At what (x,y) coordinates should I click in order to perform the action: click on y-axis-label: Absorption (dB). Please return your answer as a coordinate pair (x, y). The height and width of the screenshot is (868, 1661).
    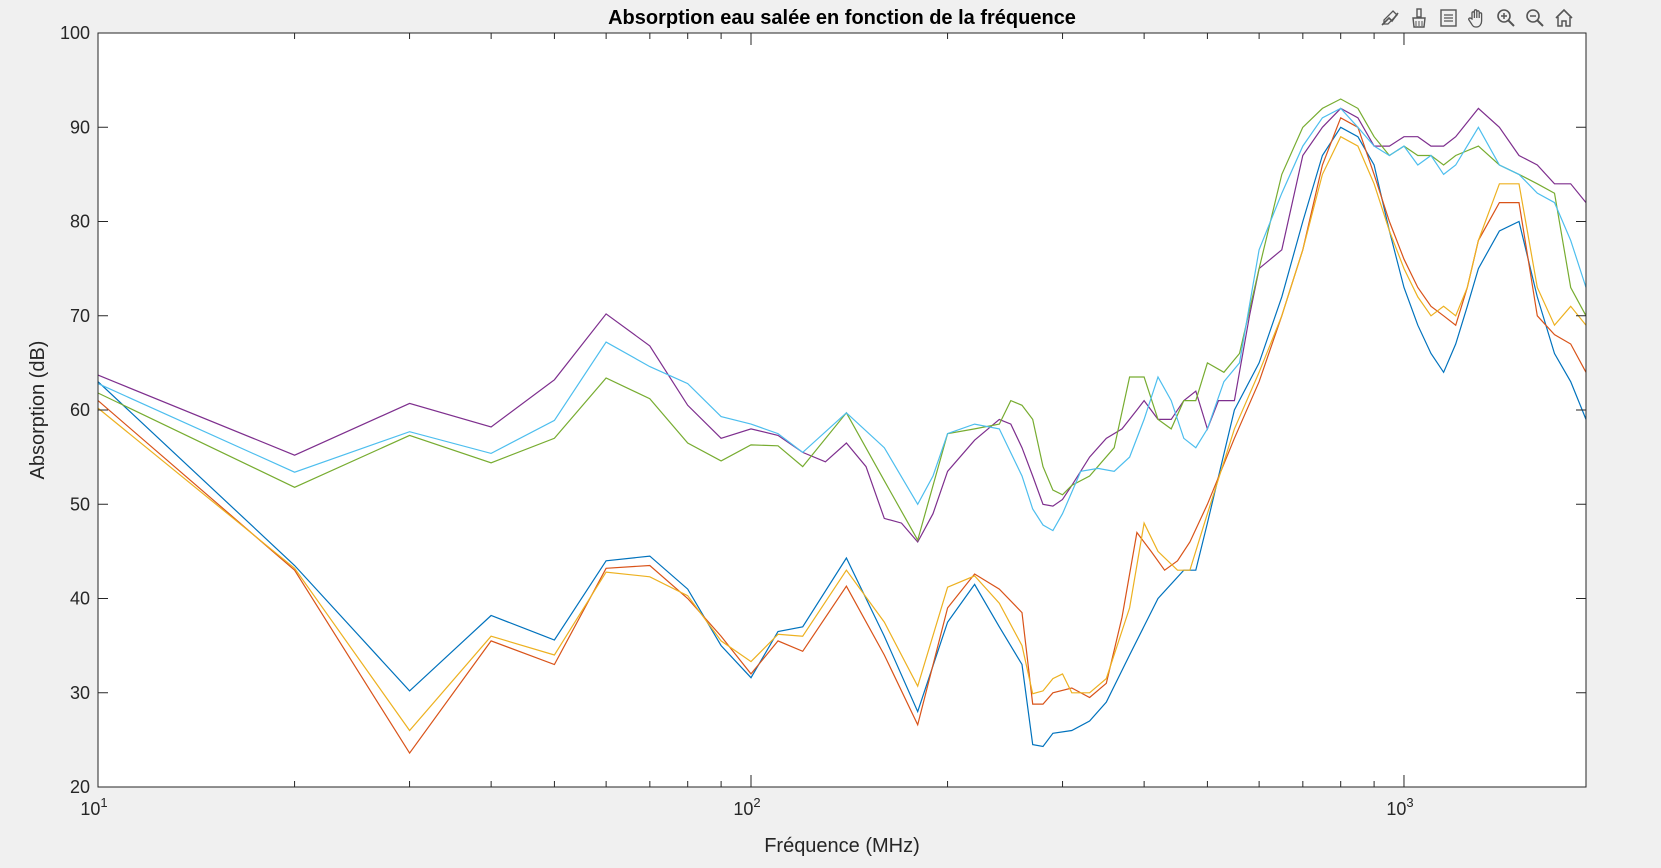
    Looking at the image, I should click on (38, 410).